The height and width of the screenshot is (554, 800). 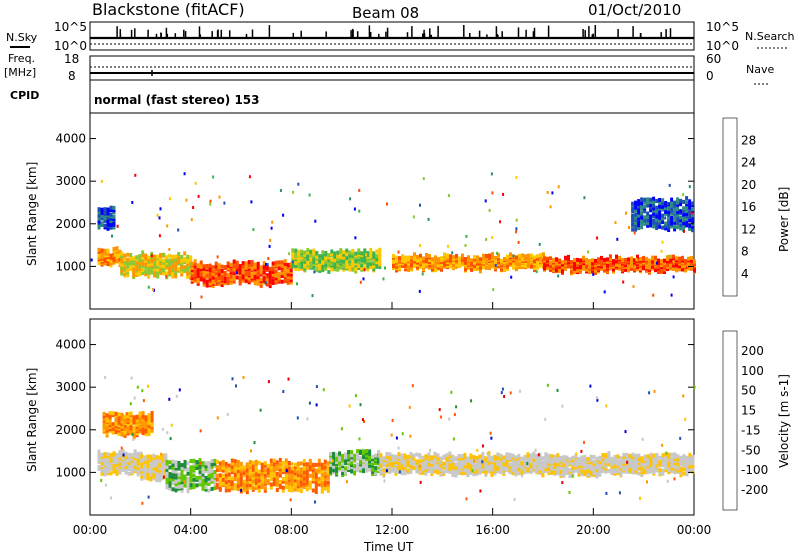 I want to click on velocity-colorbar-frame, so click(x=730, y=420).